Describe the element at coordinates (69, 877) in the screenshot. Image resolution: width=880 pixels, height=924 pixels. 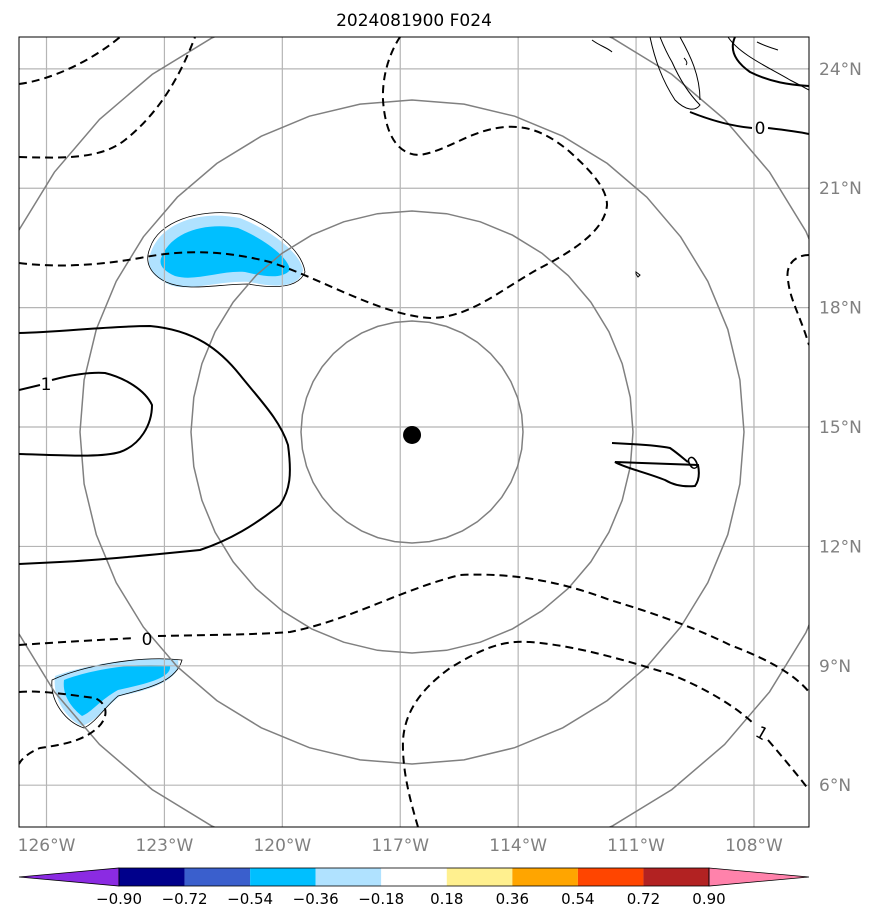
I see `colorbar-extend-low` at that location.